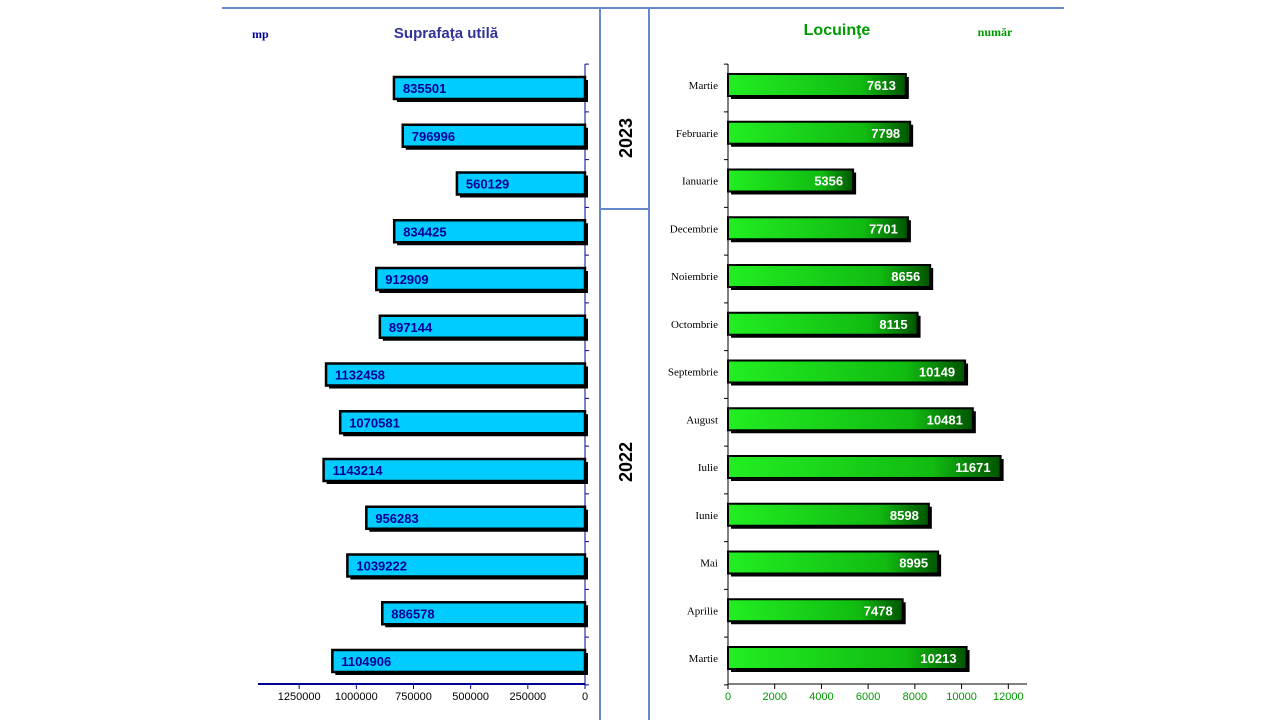 This screenshot has height=720, width=1280. What do you see at coordinates (702, 420) in the screenshot?
I see `right-category-label: August` at bounding box center [702, 420].